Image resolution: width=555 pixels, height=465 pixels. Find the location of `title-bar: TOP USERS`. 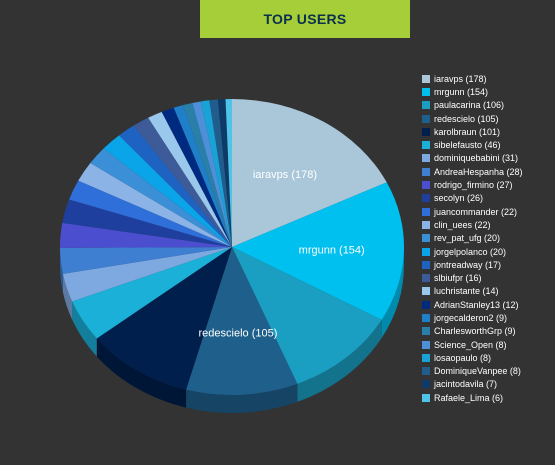

title-bar: TOP USERS is located at coordinates (305, 19).